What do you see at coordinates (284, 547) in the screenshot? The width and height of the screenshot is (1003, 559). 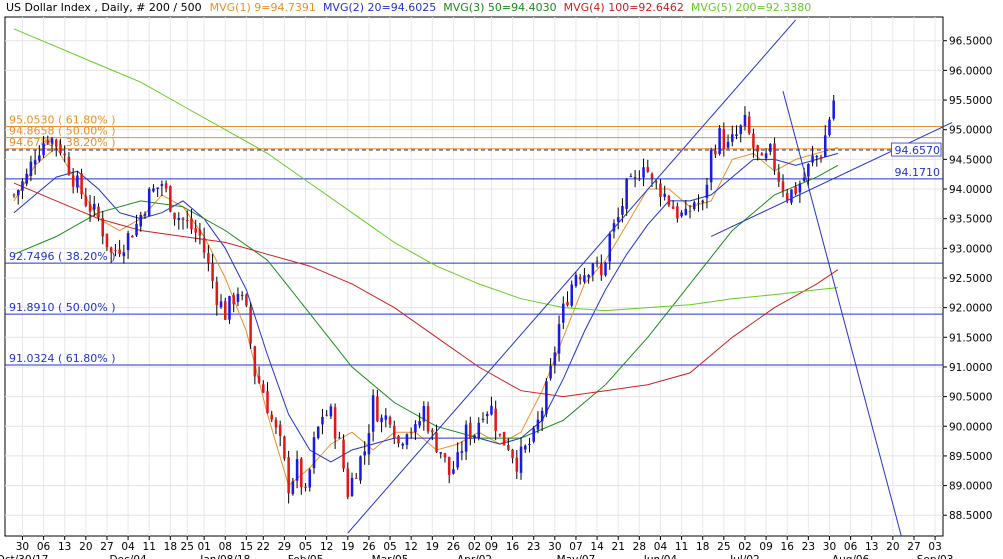 I see `x-day-label: 29` at bounding box center [284, 547].